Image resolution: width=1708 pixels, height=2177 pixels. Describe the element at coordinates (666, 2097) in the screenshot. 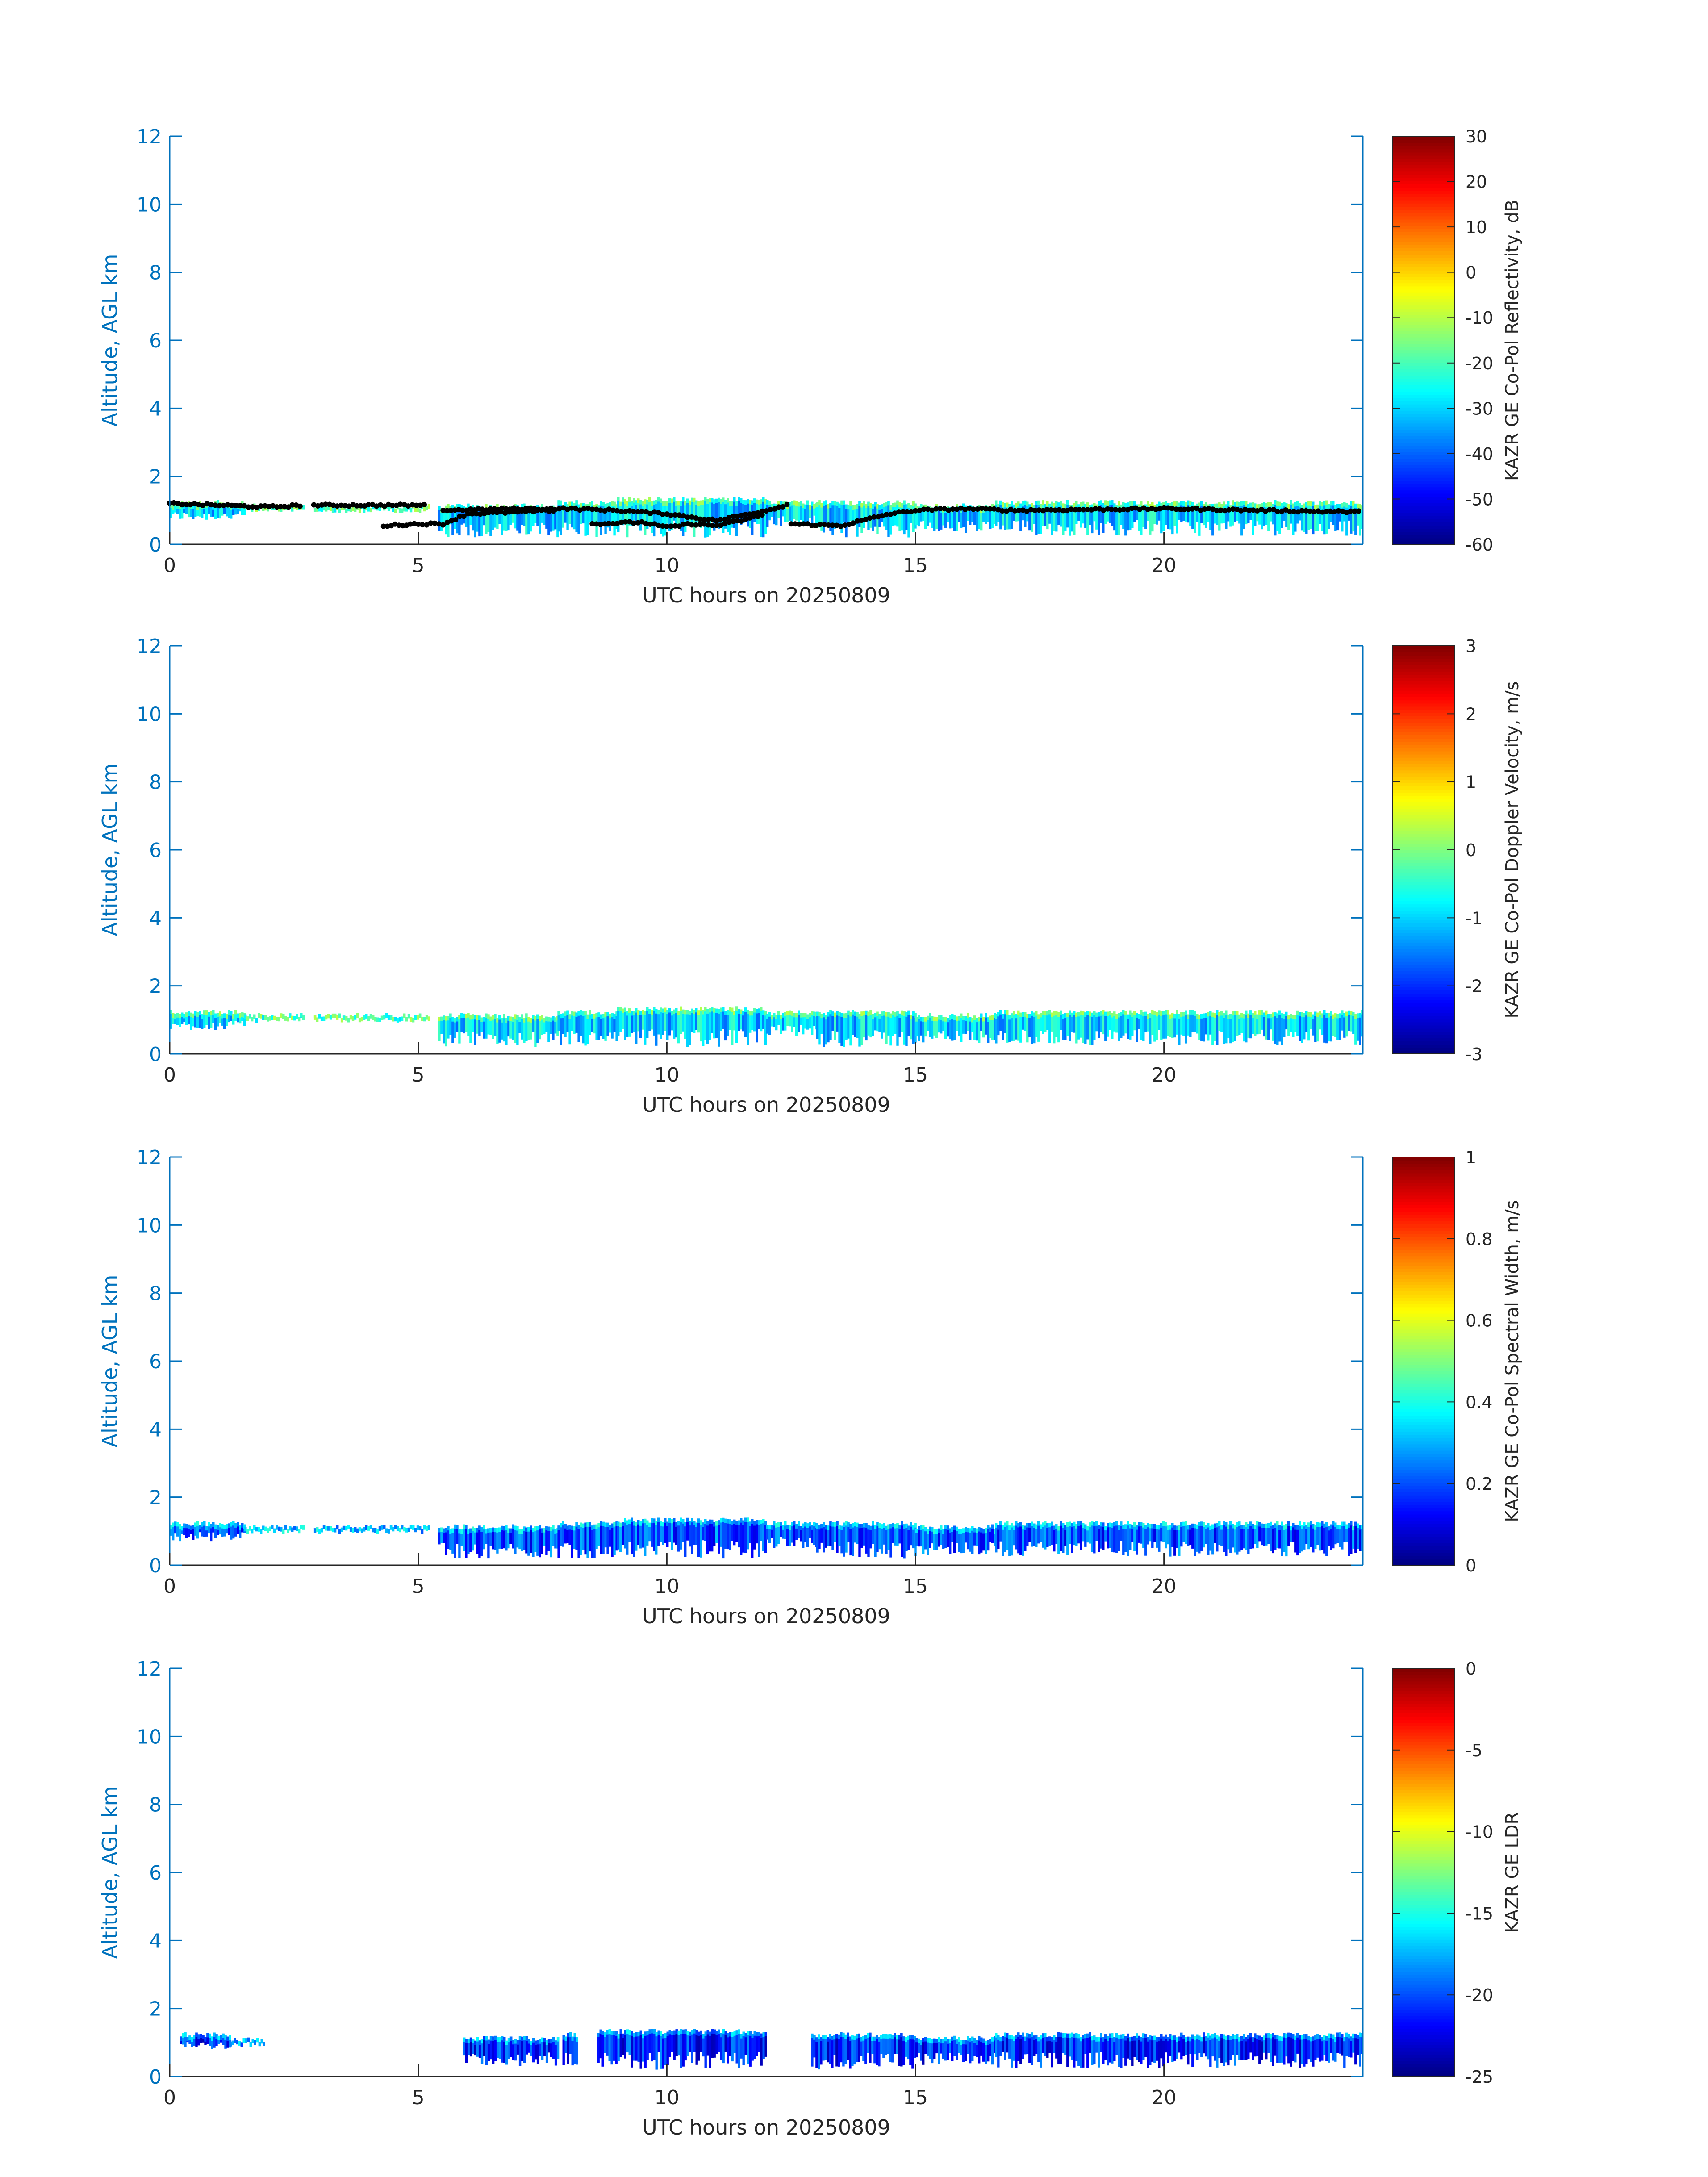

I see `x-tick-label: 10` at that location.